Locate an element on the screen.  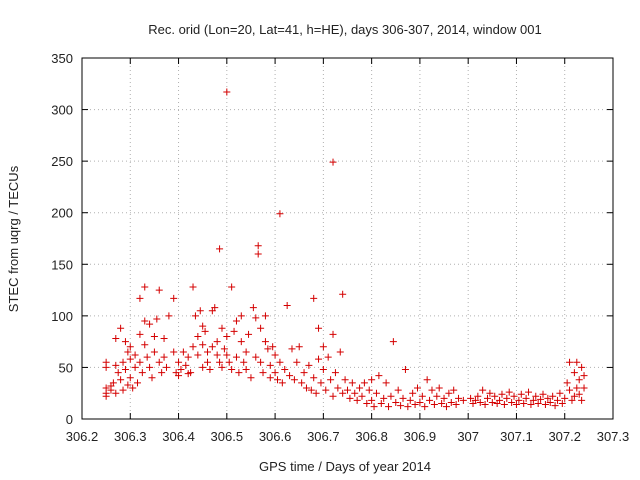
y-tick-label: 50 is located at coordinates (66, 367).